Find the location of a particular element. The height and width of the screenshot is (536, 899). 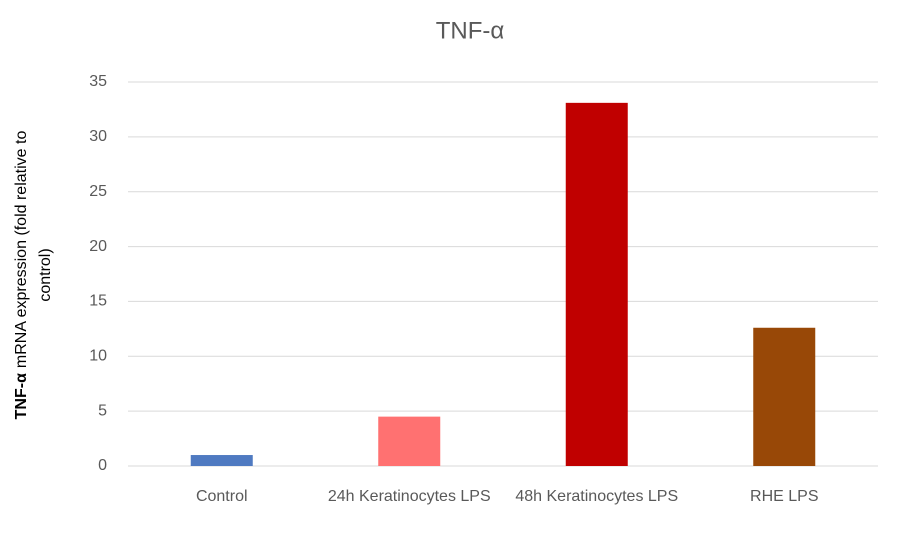

y-tick-label: 35 is located at coordinates (98, 81).